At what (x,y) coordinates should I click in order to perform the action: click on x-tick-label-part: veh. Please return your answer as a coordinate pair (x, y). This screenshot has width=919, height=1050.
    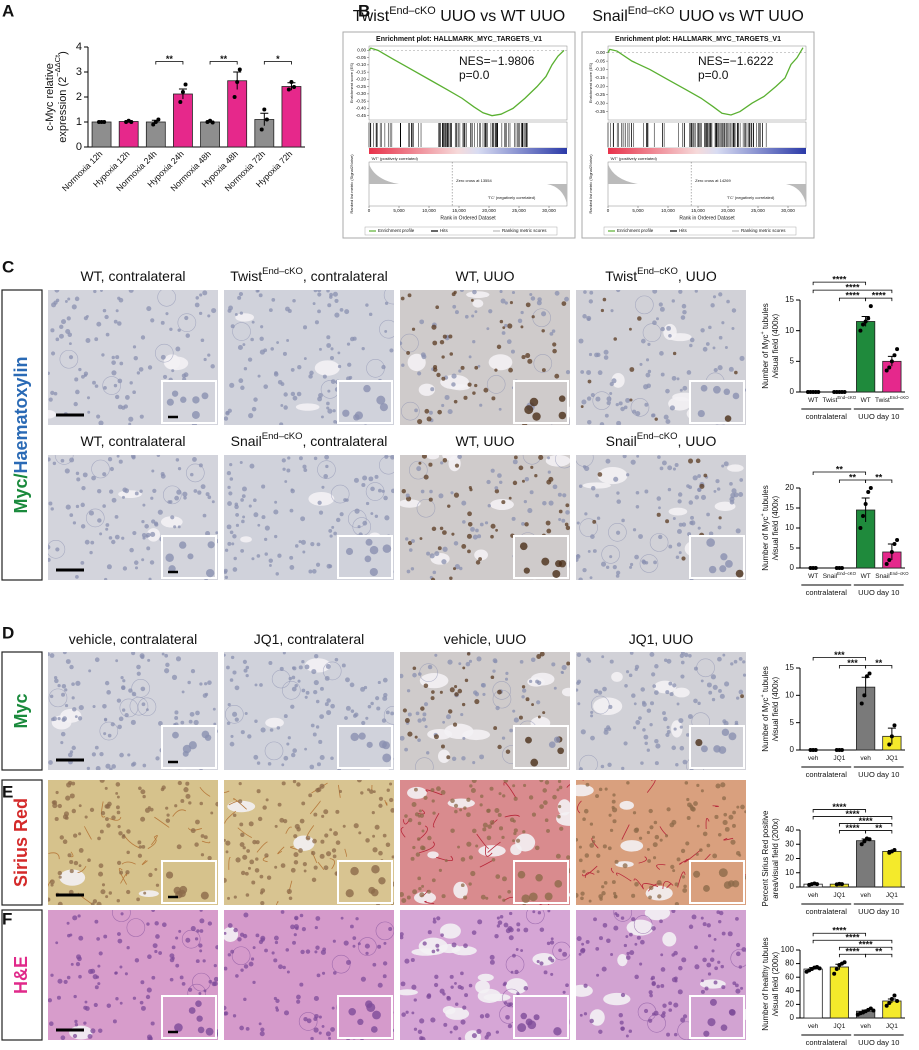
    Looking at the image, I should click on (813, 758).